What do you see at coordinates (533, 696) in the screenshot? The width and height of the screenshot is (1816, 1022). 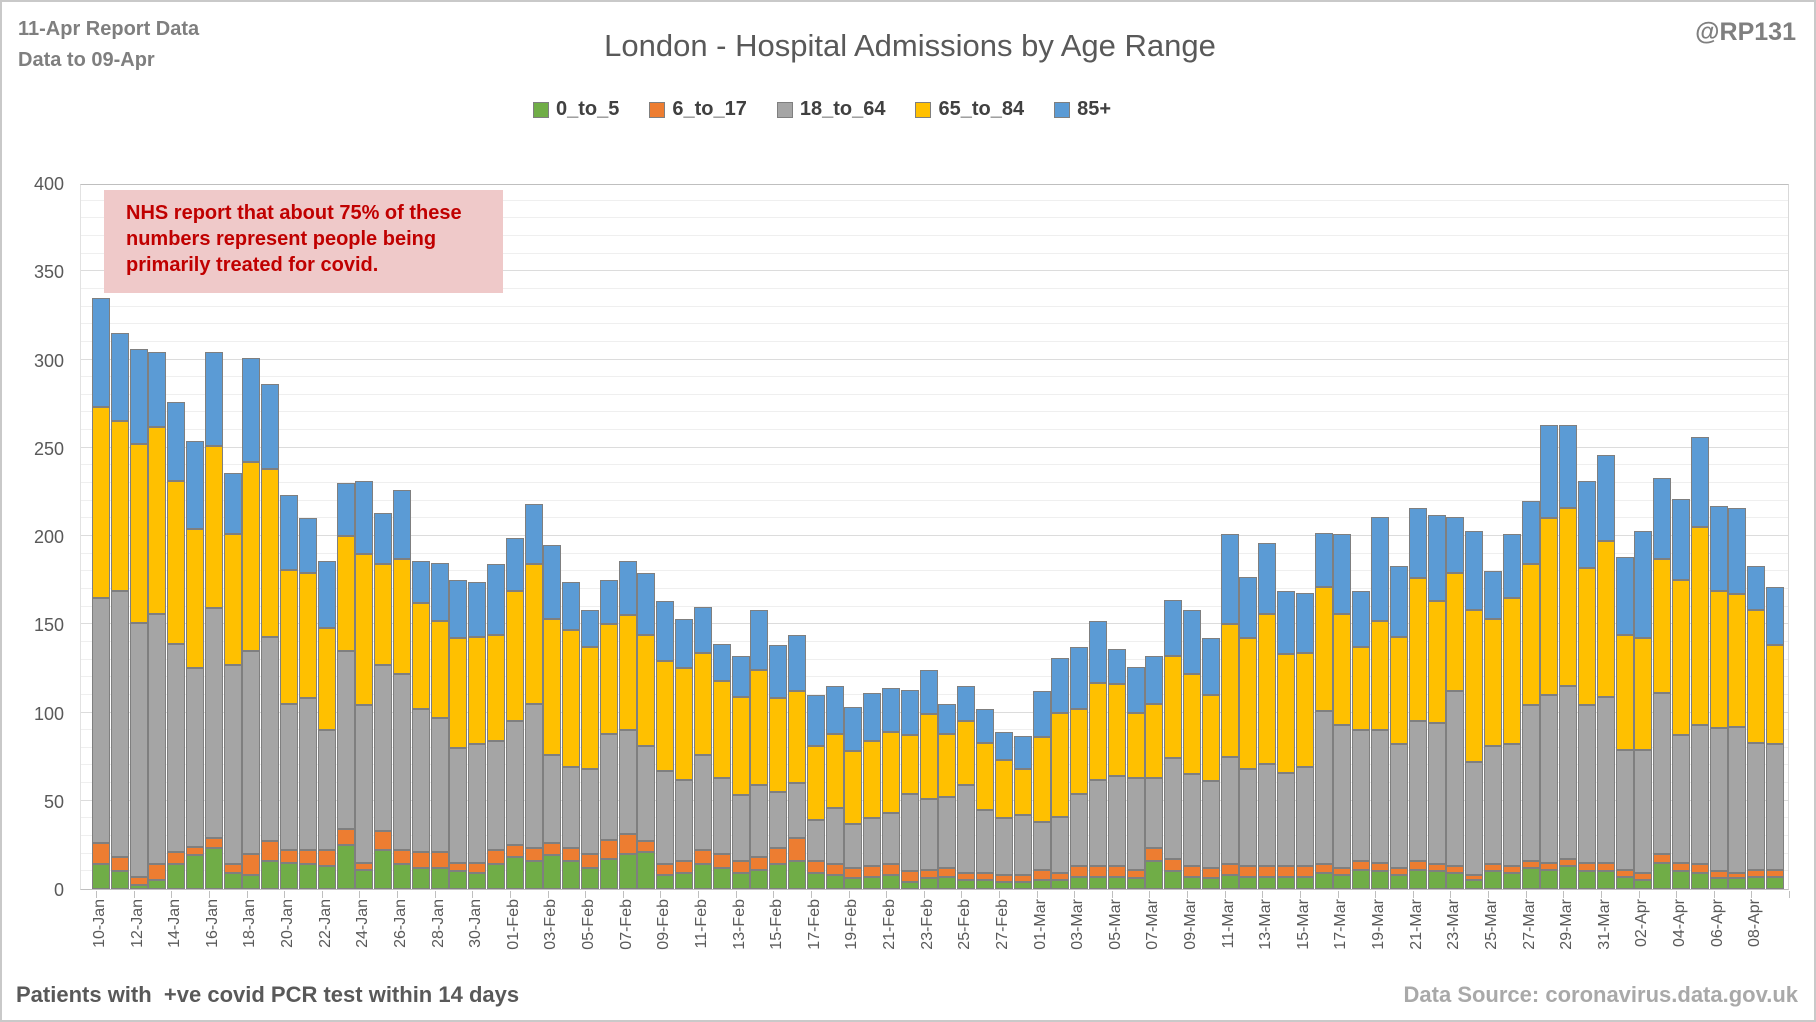 I see `bar-02-Feb` at bounding box center [533, 696].